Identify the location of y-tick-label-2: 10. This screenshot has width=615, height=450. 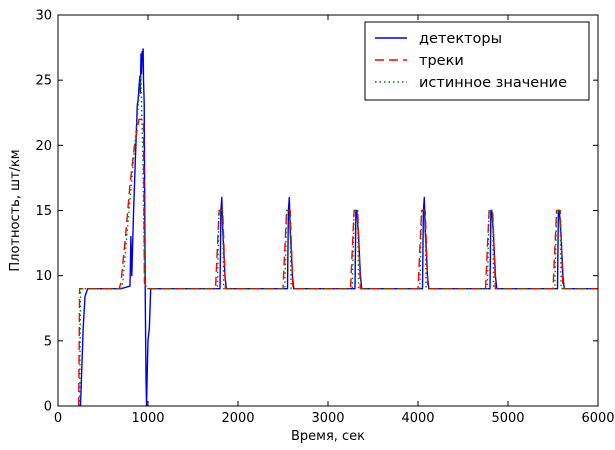
(43, 276).